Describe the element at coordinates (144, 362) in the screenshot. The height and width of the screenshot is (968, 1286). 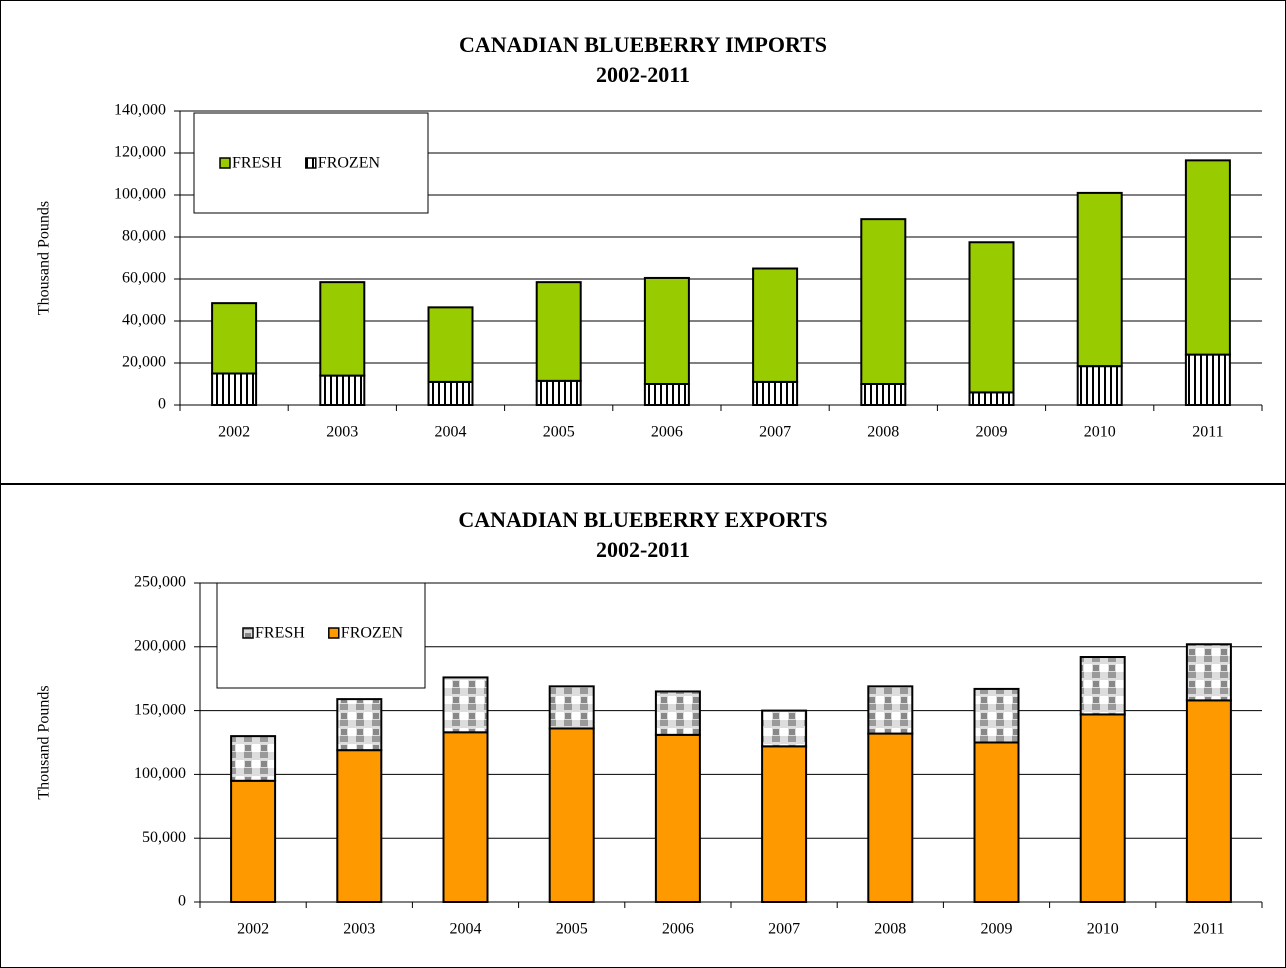
I see `y-tick-label: 20,000` at that location.